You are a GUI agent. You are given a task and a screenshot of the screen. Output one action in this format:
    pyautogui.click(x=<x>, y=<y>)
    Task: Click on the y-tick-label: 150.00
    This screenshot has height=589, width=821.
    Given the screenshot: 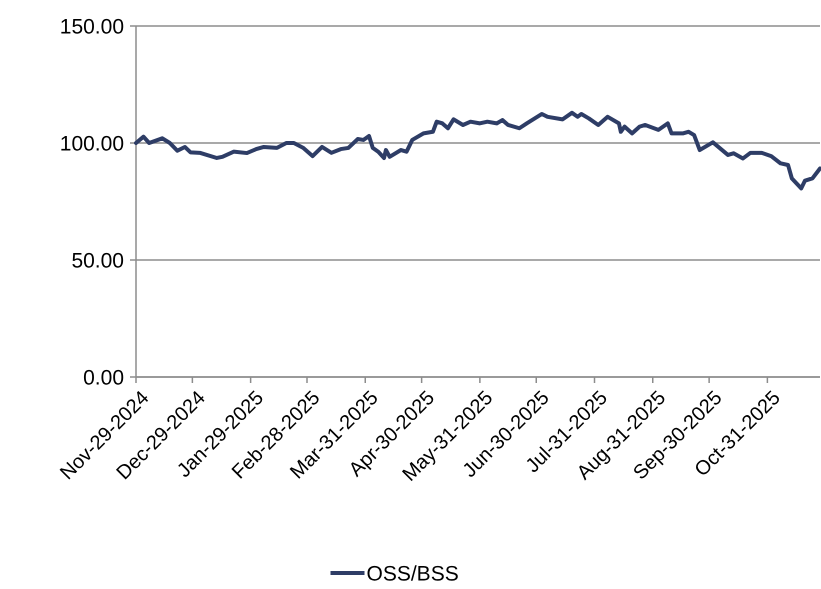 What is the action you would take?
    pyautogui.click(x=92, y=26)
    